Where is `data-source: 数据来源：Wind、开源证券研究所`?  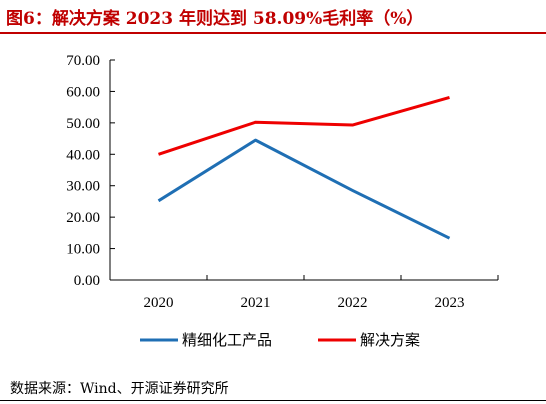
data-source: 数据来源：Wind、开源证券研究所 is located at coordinates (119, 389).